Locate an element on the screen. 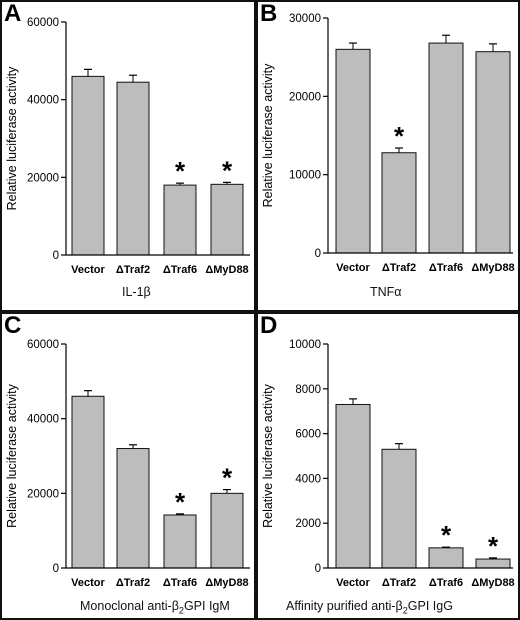 The height and width of the screenshot is (620, 520). condition-label-c: Monoclonal anti-β2GPI IgM is located at coordinates (155, 607).